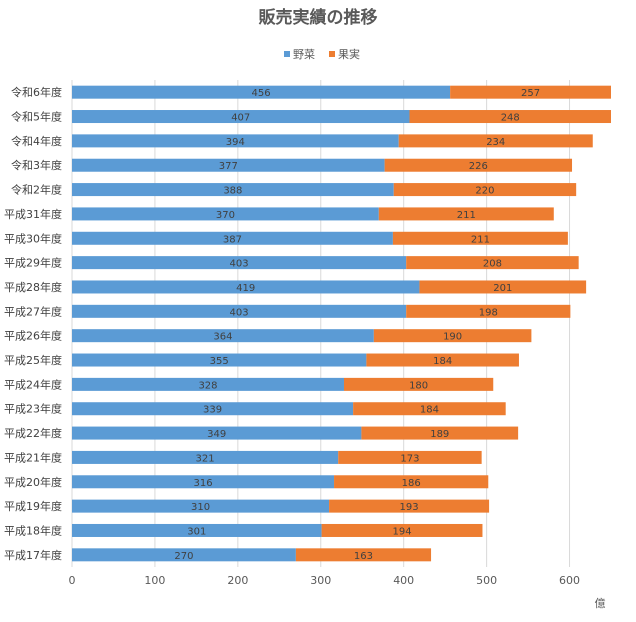 This screenshot has height=622, width=636. I want to click on y-category-label: 令和5年度, so click(36, 117).